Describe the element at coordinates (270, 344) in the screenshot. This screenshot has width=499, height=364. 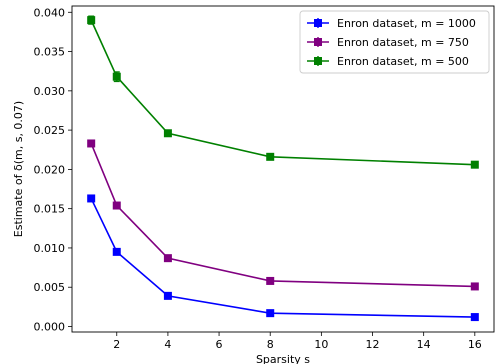
I see `x-tick-label: 8` at that location.